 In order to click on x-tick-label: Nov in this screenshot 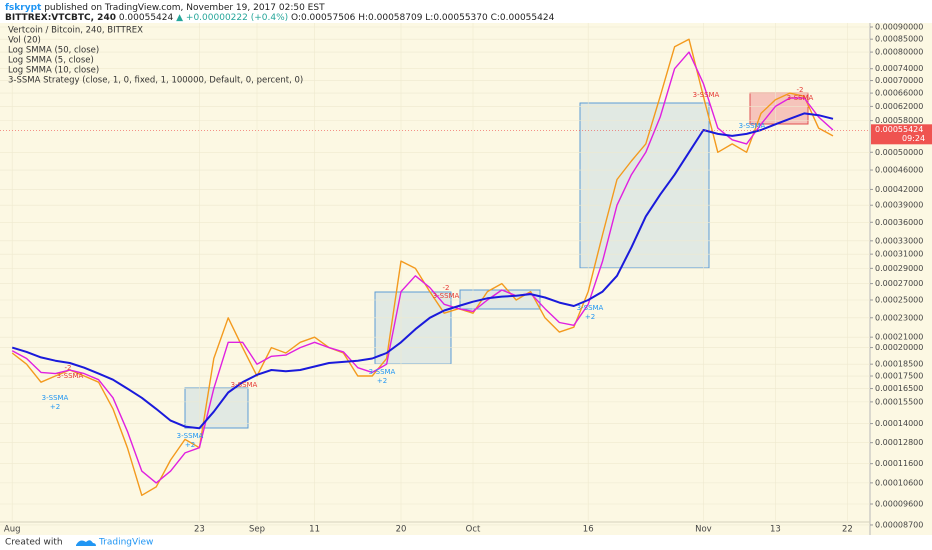, I will do `click(703, 530)`.